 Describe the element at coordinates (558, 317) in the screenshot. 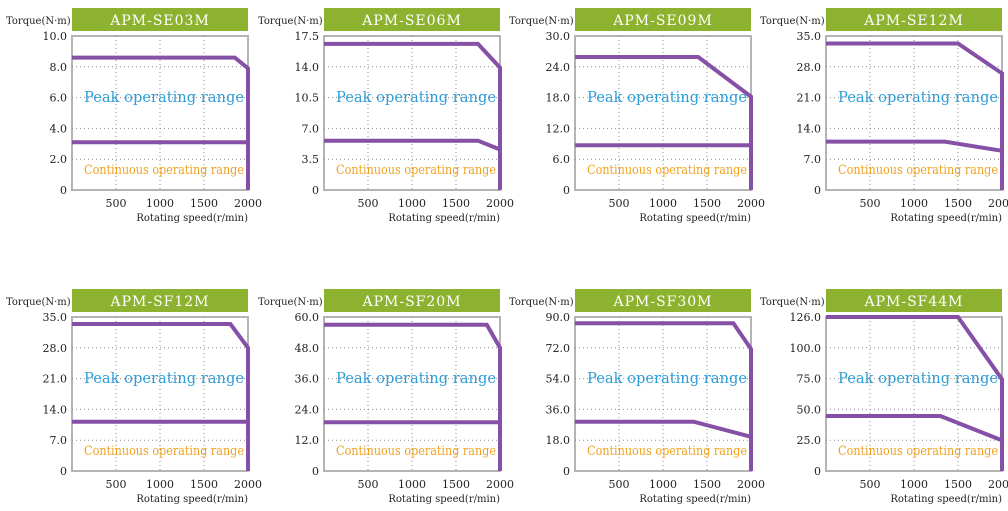

I see `y-tick-label: 90.0` at that location.